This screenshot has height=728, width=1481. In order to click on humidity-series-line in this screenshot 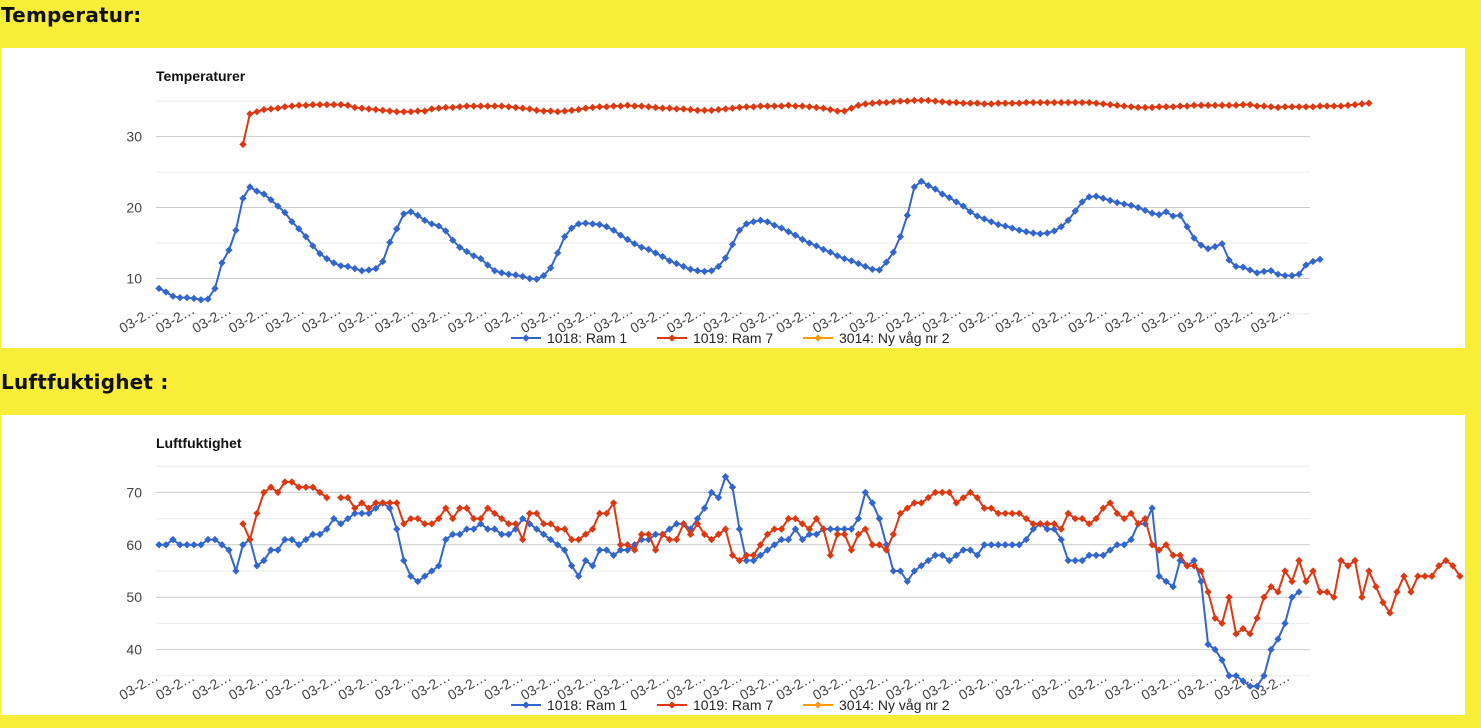, I will do `click(285, 510)`.